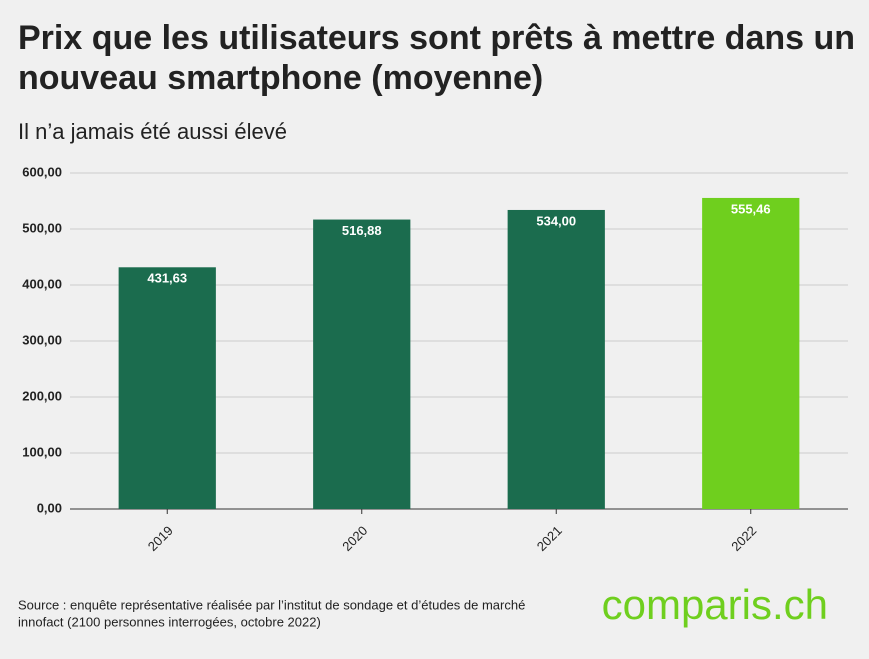 Image resolution: width=869 pixels, height=659 pixels. I want to click on value-label: 534,00, so click(556, 220).